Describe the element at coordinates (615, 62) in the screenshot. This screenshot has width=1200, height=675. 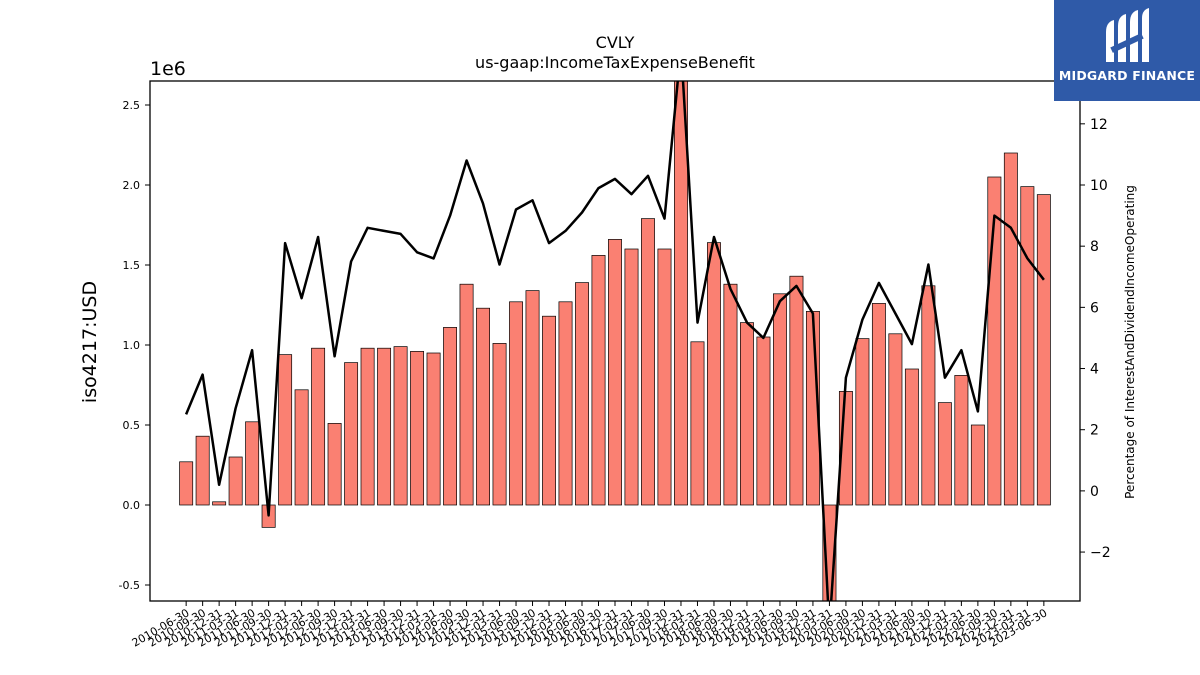
I see `chart-subtitle: us-gaap:IncomeTaxExpenseBenefit` at that location.